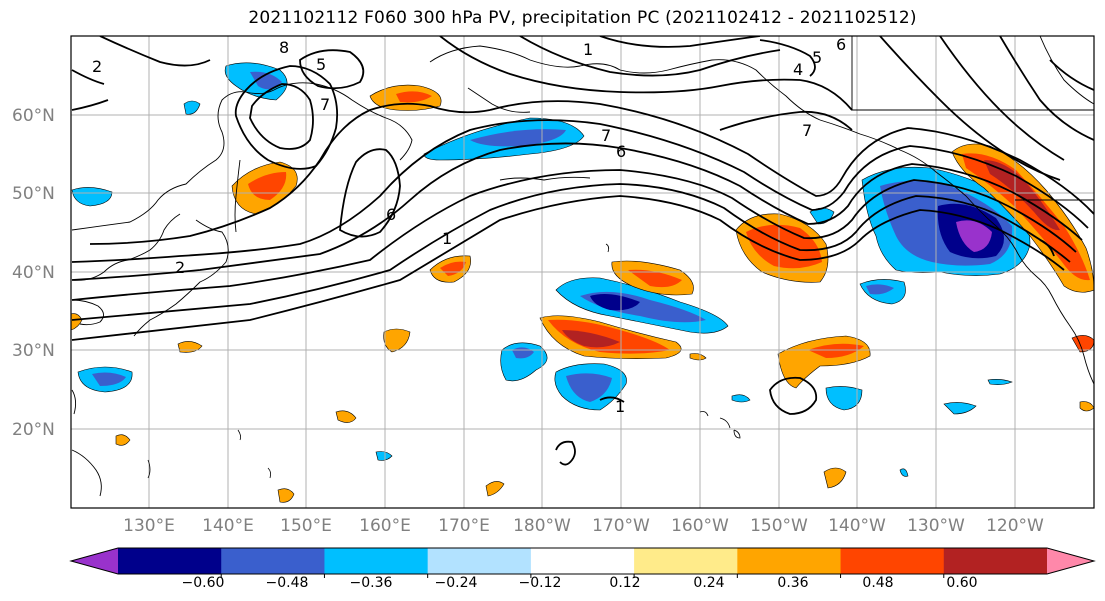  I want to click on colorbar-outline, so click(582, 561).